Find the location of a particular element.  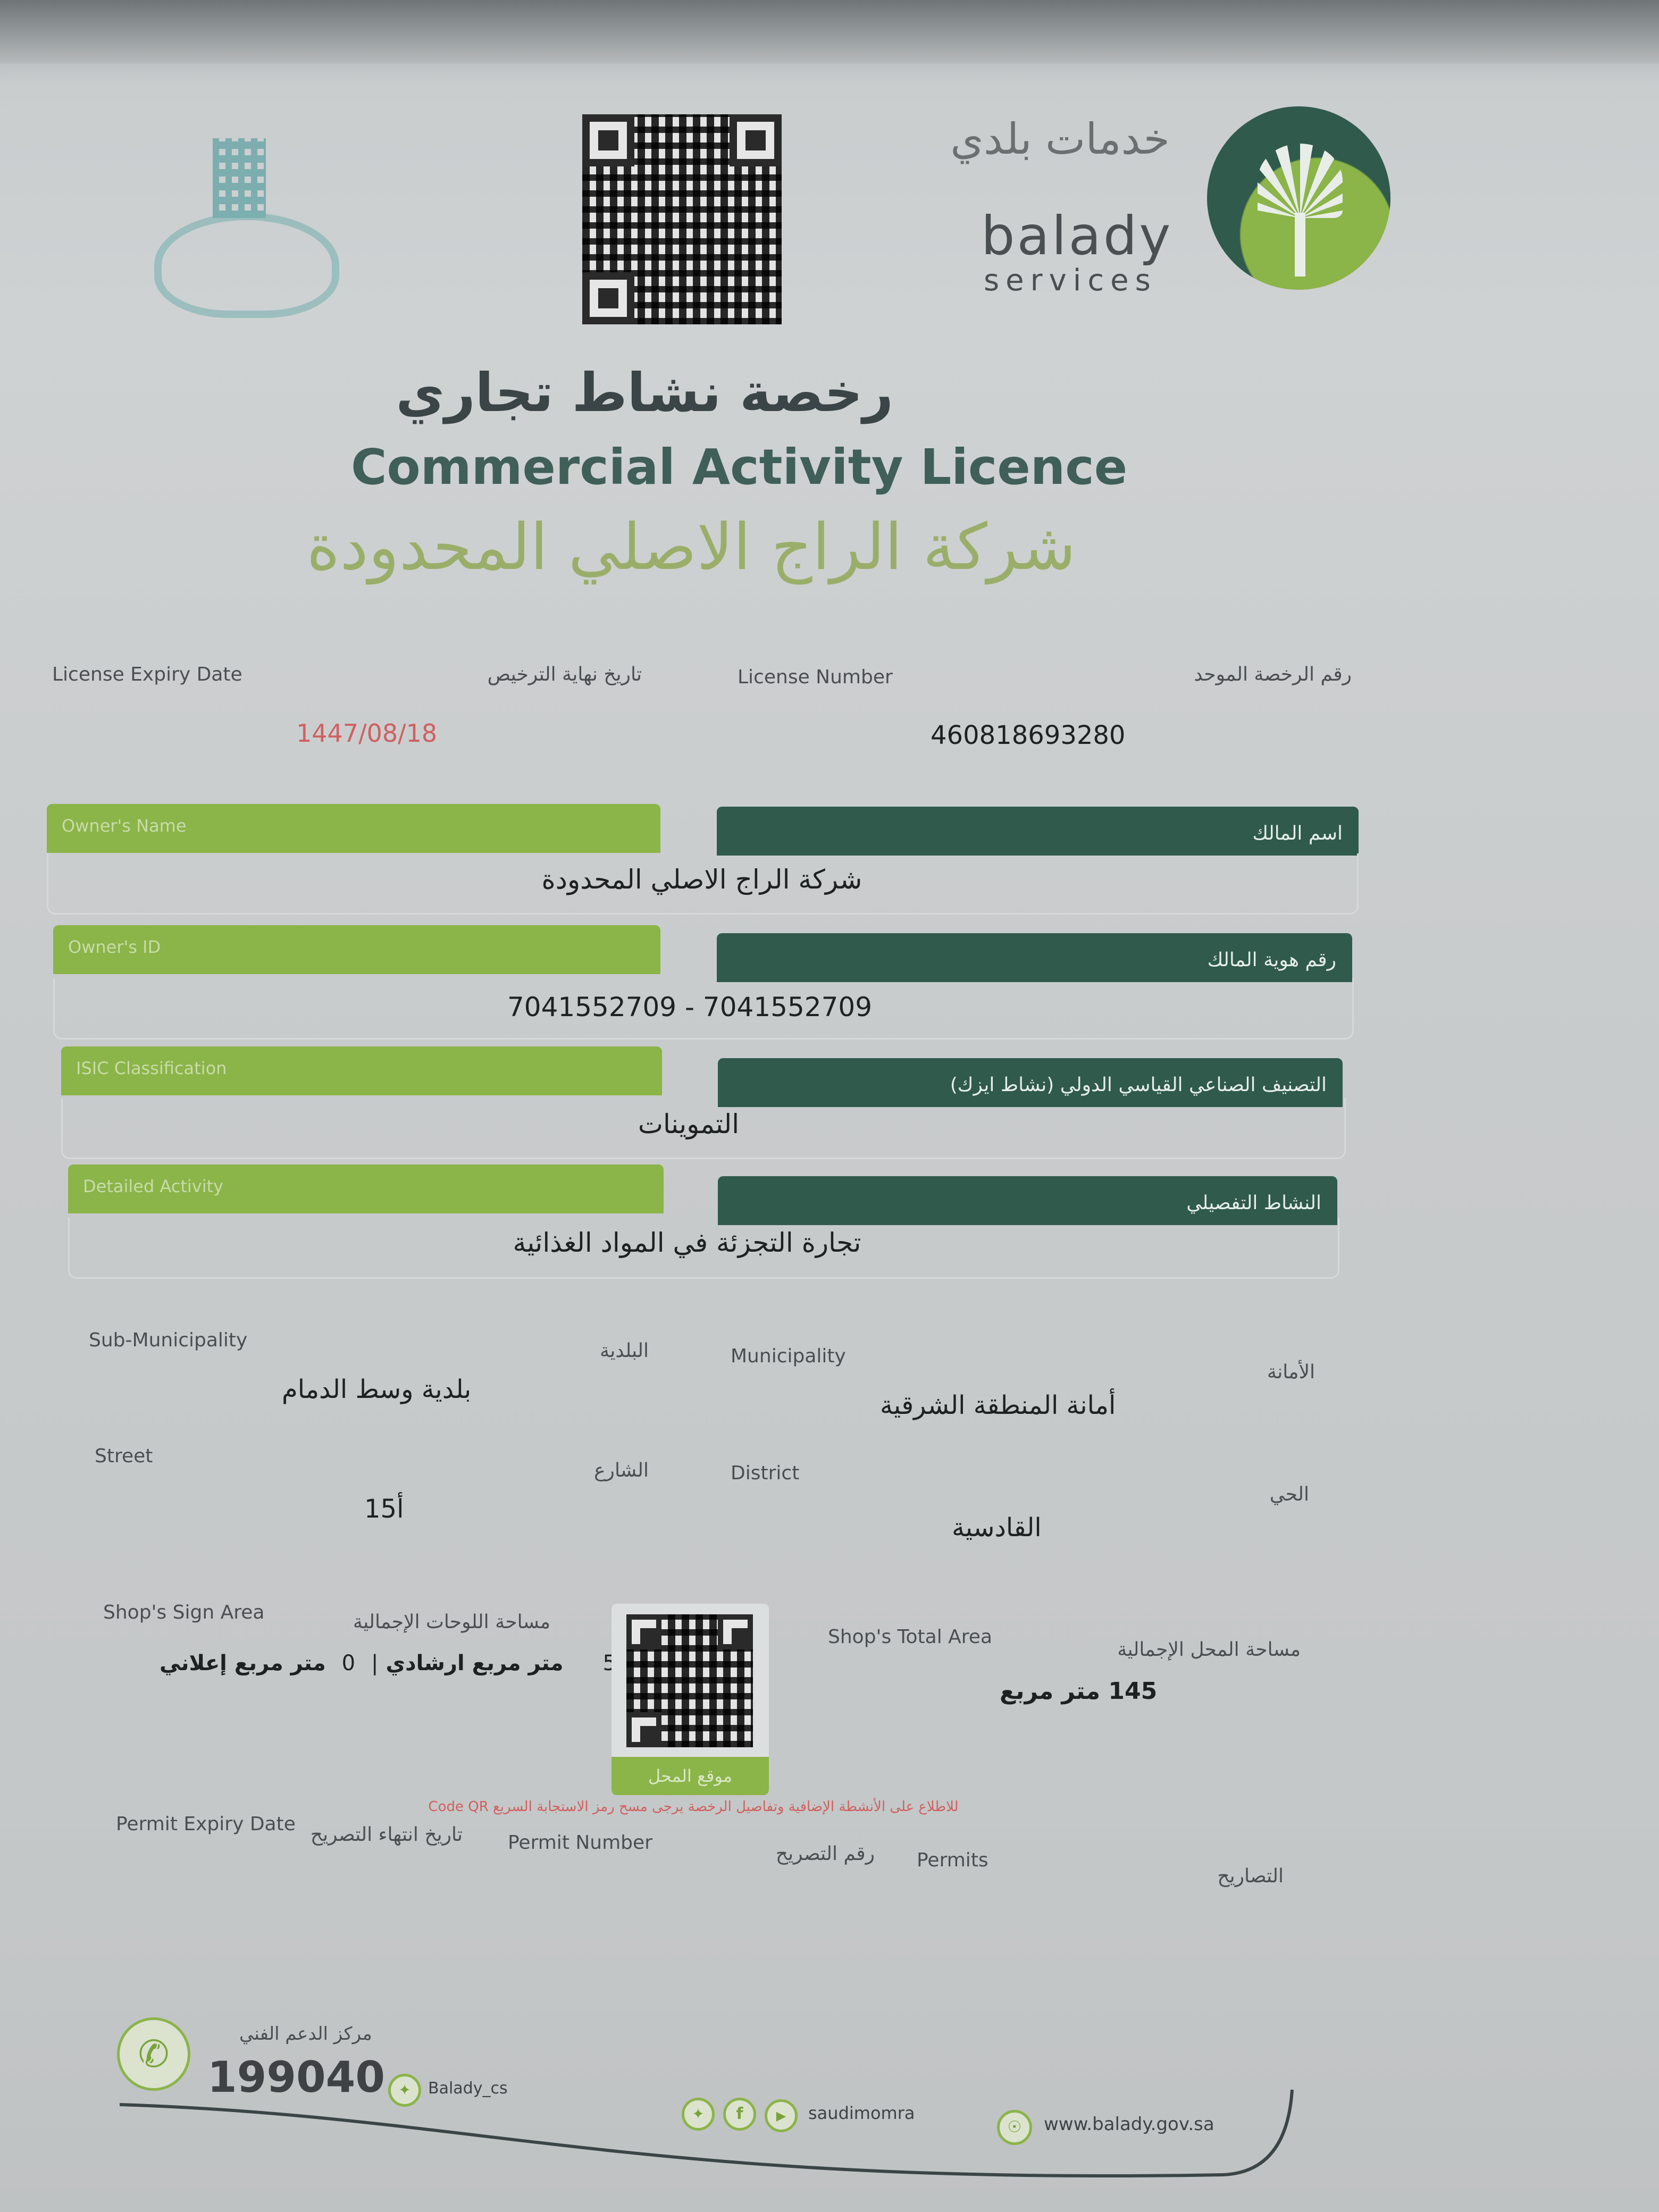

top-edge-shadow is located at coordinates (829, 32).